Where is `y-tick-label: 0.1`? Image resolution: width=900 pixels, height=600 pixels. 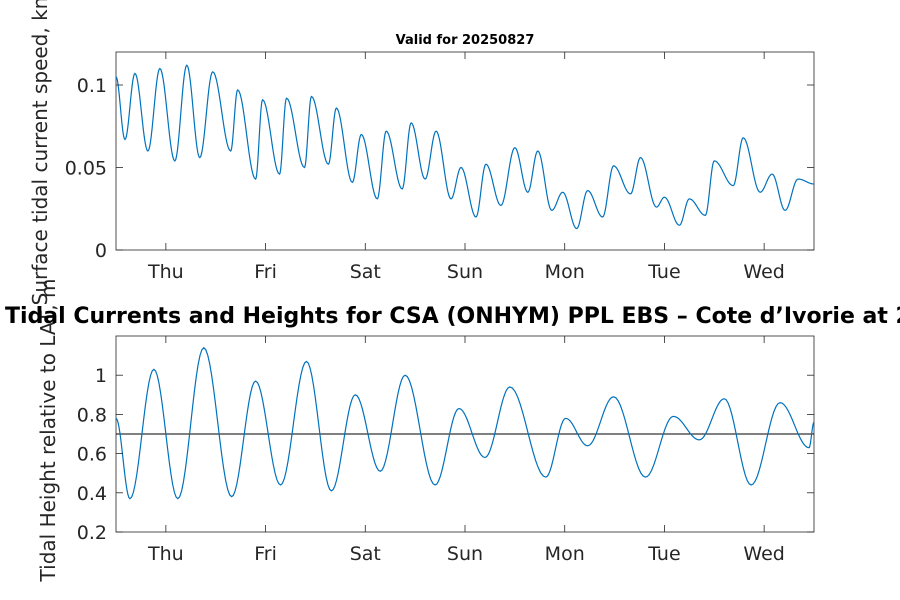 y-tick-label: 0.1 is located at coordinates (92, 86).